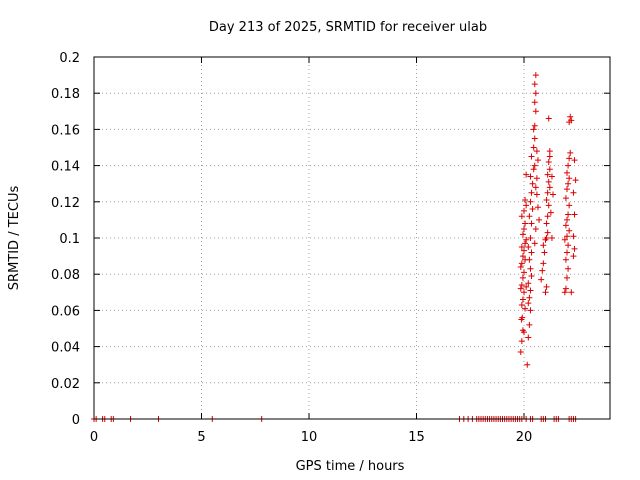  What do you see at coordinates (65, 203) in the screenshot?
I see `y-tick-label: 0.12` at bounding box center [65, 203].